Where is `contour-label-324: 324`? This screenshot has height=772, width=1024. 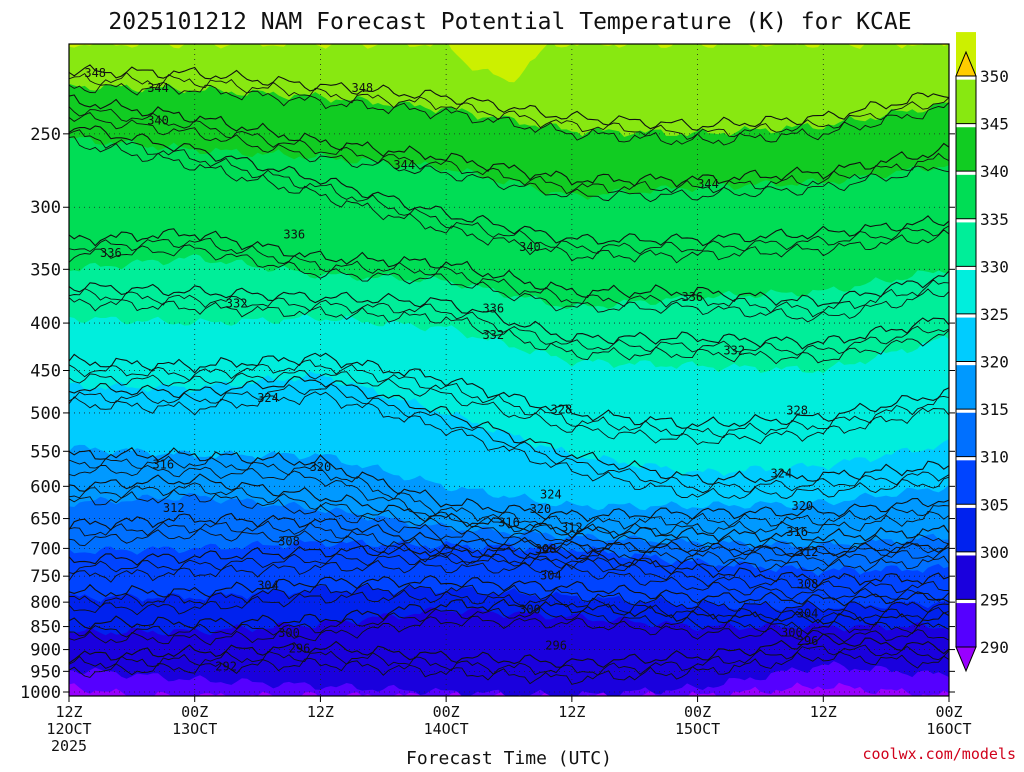
contour-label-324: 324 is located at coordinates (268, 398).